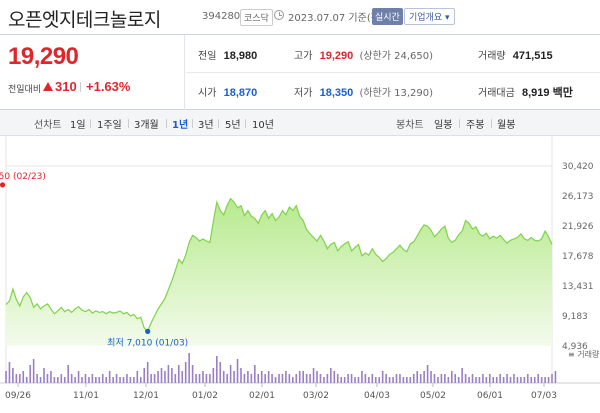 Image resolution: width=600 pixels, height=413 pixels. Describe the element at coordinates (78, 125) in the screenshot. I see `period-1d: 1일` at that location.